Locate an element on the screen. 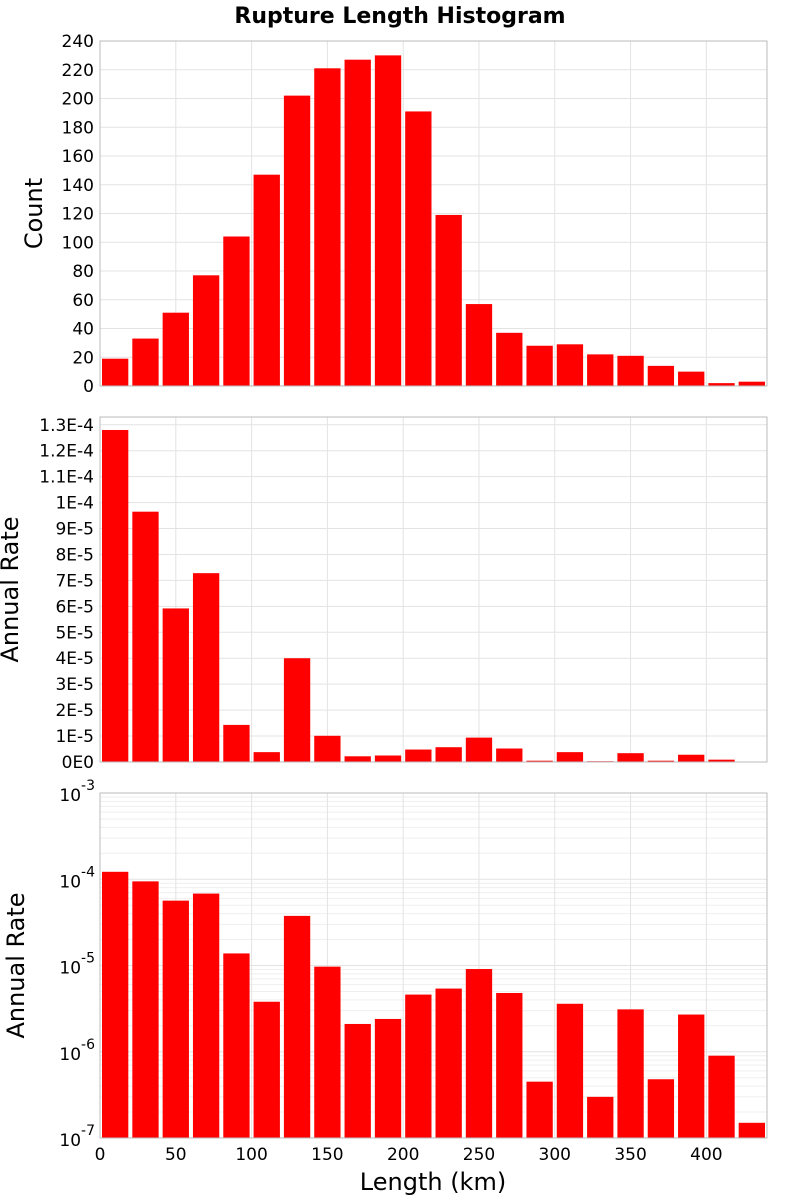  x-tick-label: 300 is located at coordinates (555, 1155).